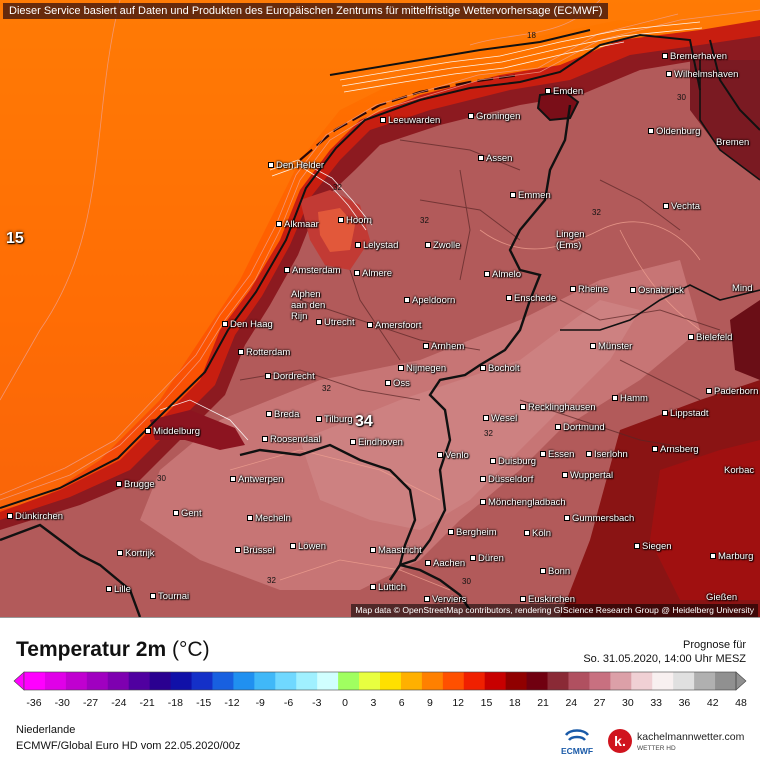 Image resolution: width=760 pixels, height=761 pixels. Describe the element at coordinates (169, 596) in the screenshot. I see `city-tournai: Tournai` at that location.